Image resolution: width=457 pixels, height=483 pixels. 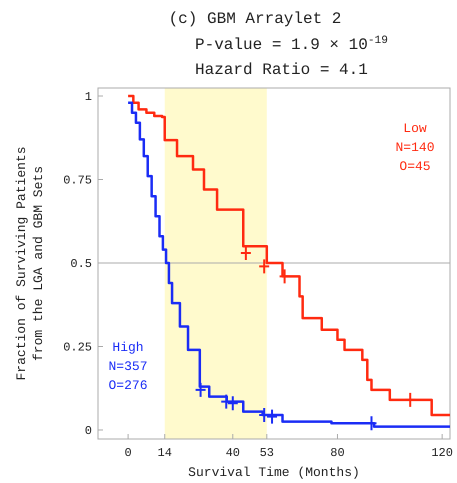 What do you see at coordinates (128, 347) in the screenshot?
I see `text: High` at bounding box center [128, 347].